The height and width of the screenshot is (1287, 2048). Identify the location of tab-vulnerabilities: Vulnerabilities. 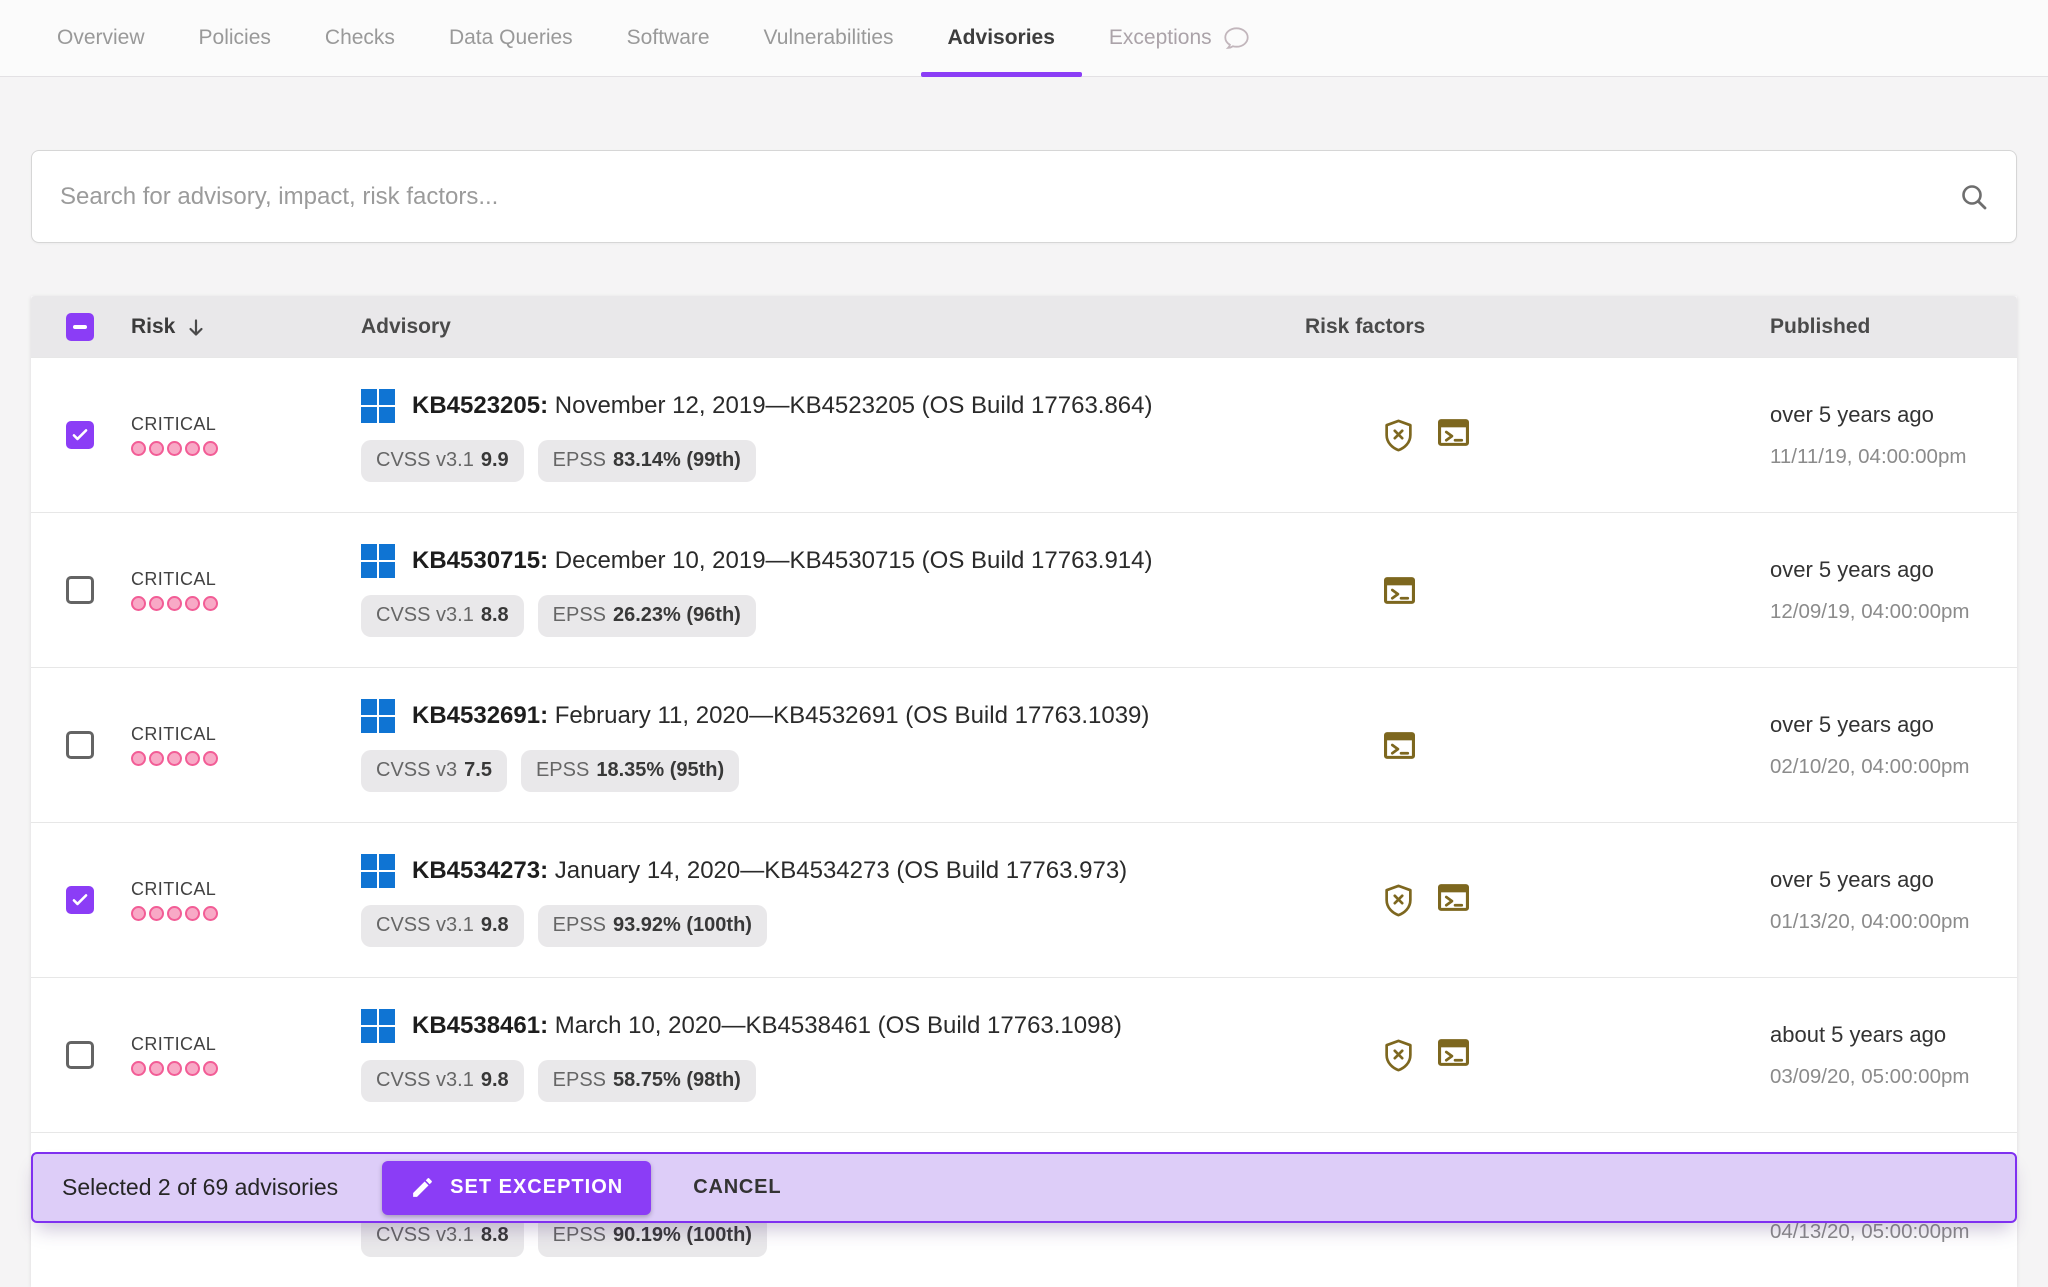
(829, 38).